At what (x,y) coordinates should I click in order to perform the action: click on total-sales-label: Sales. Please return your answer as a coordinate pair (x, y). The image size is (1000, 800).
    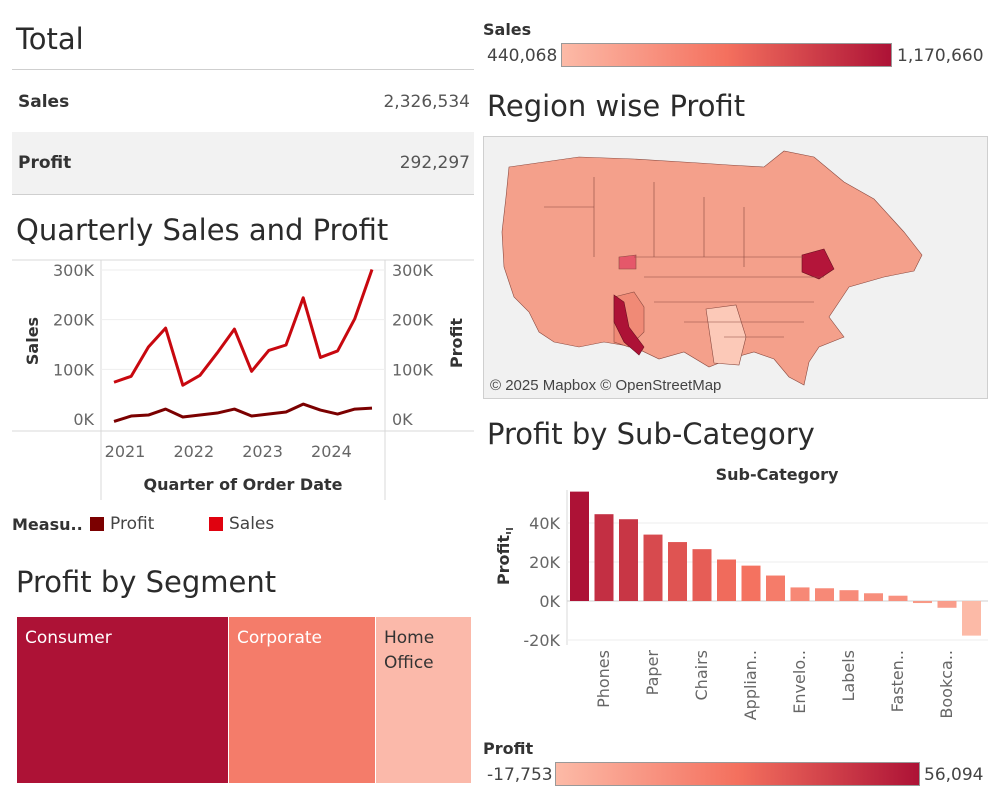
    Looking at the image, I should click on (44, 102).